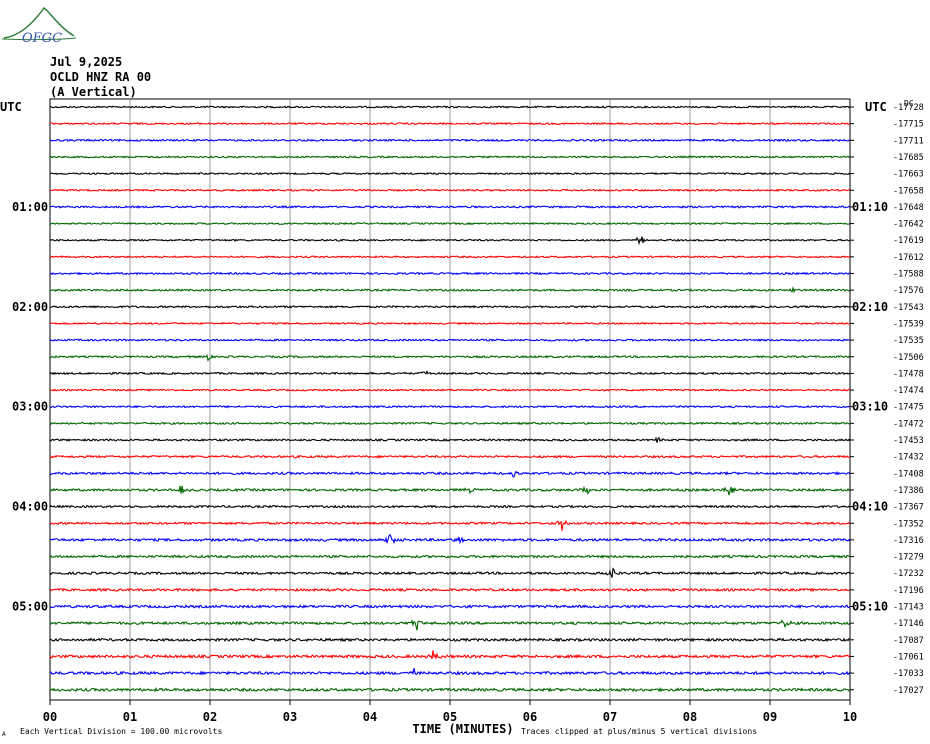  Describe the element at coordinates (30, 607) in the screenshot. I see `left-time-label: 05:00` at that location.